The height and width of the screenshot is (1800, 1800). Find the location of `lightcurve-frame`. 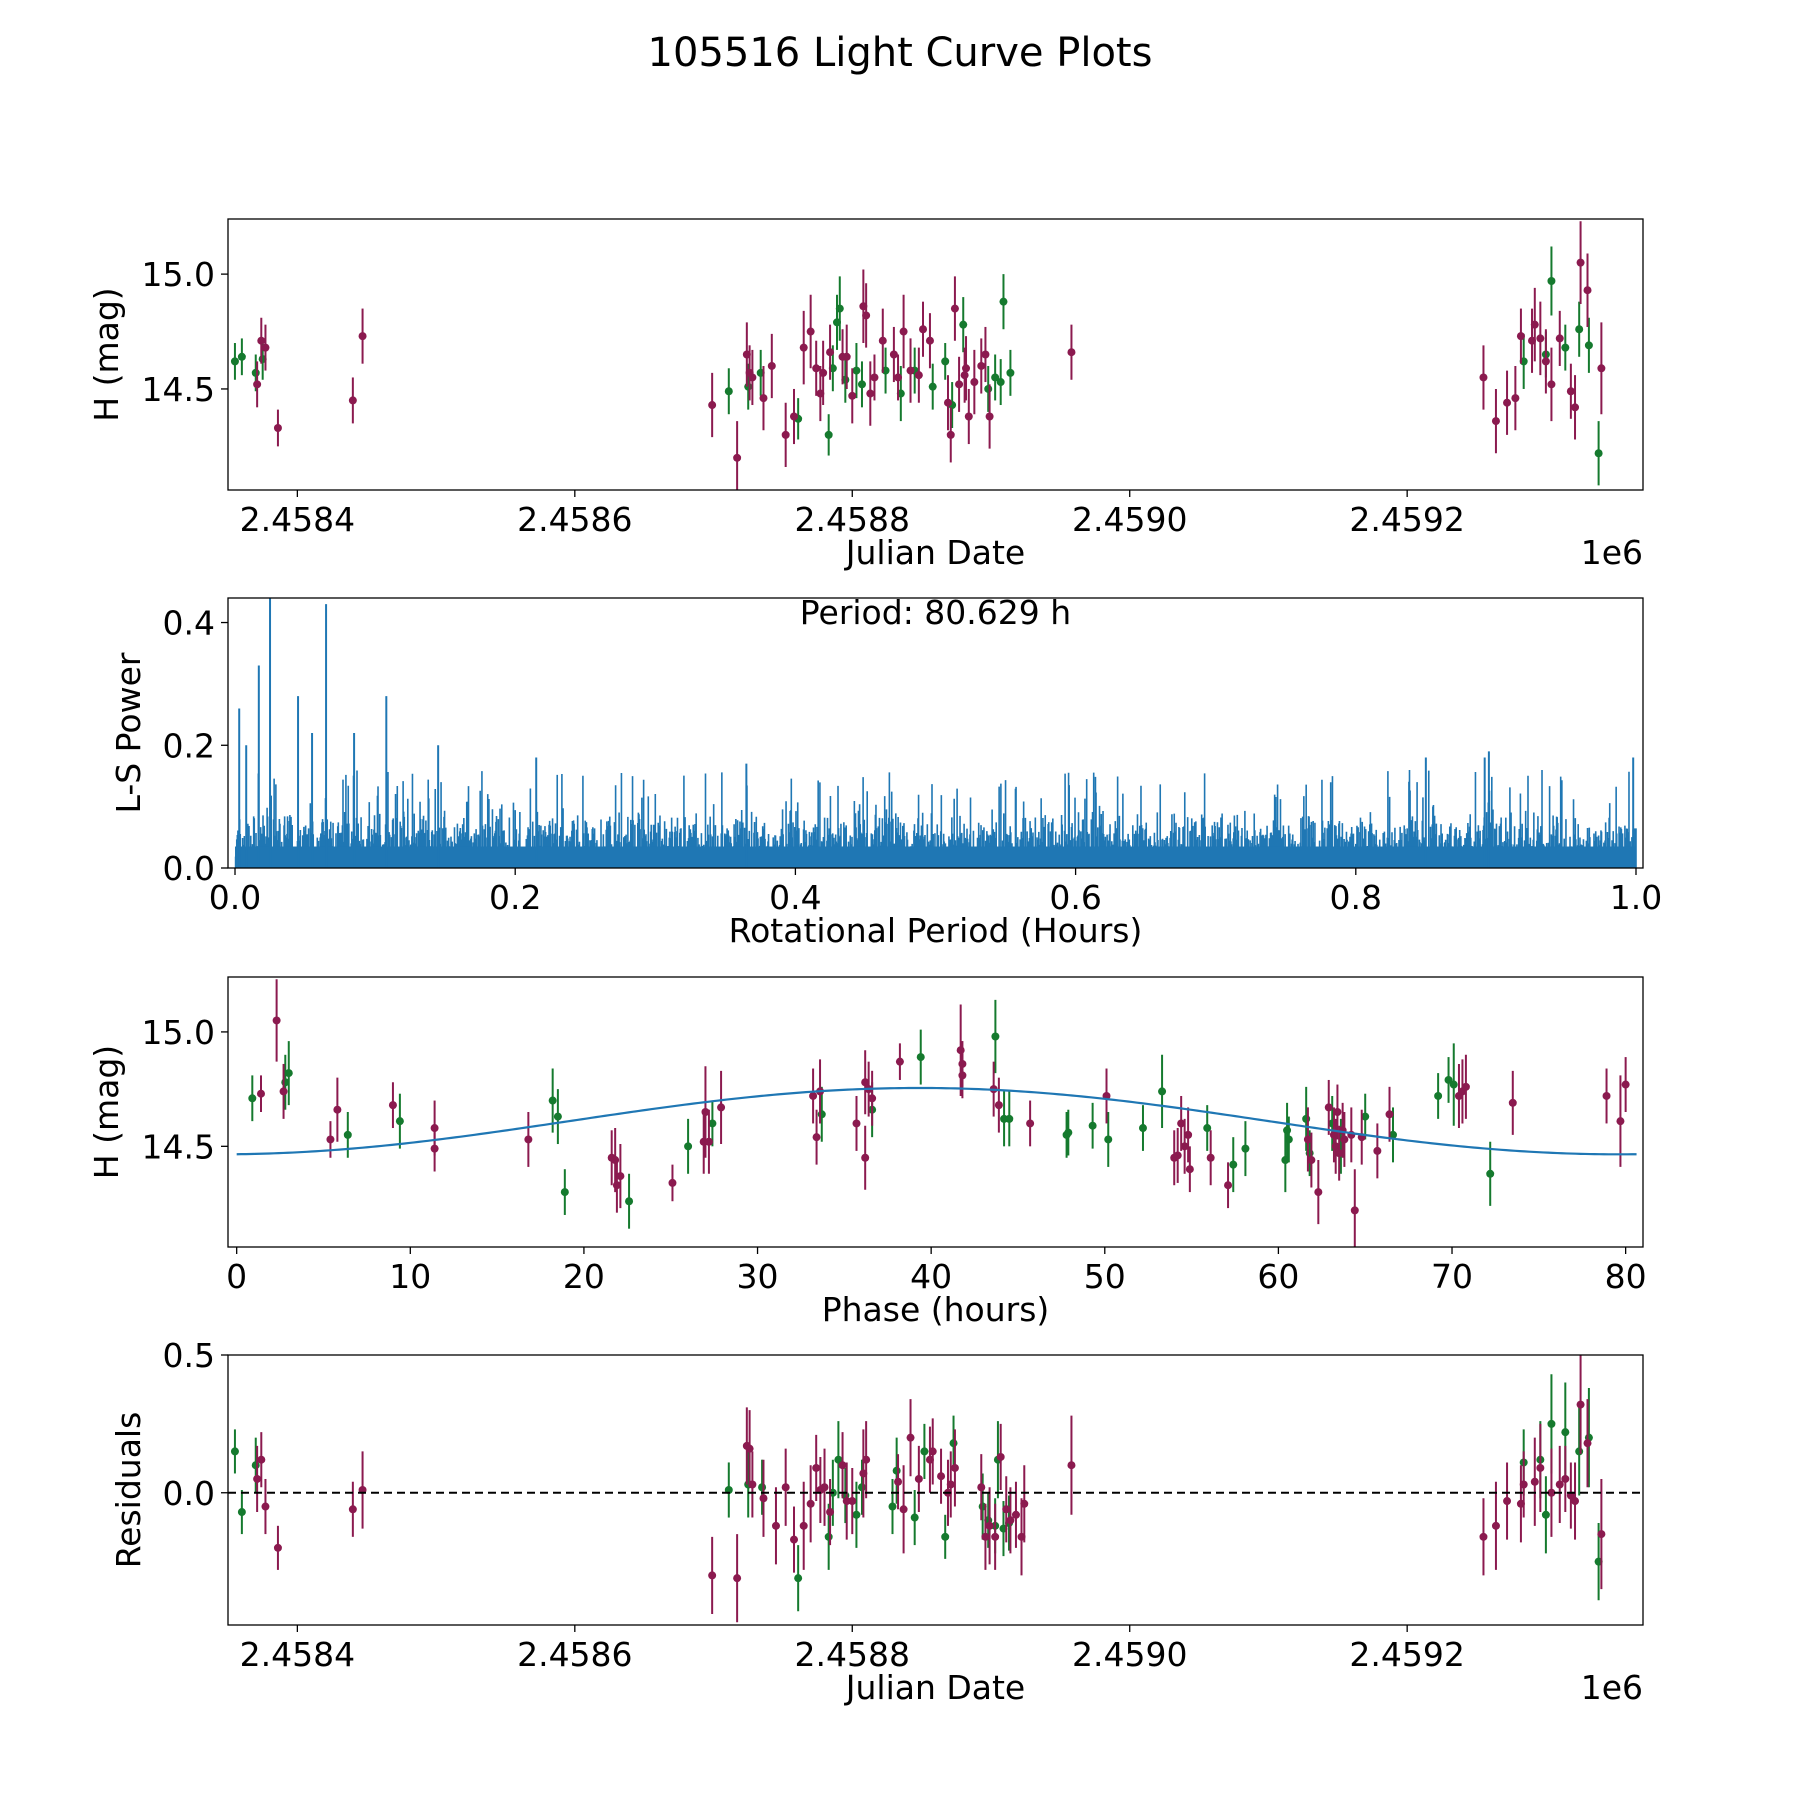

lightcurve-frame is located at coordinates (935, 354).